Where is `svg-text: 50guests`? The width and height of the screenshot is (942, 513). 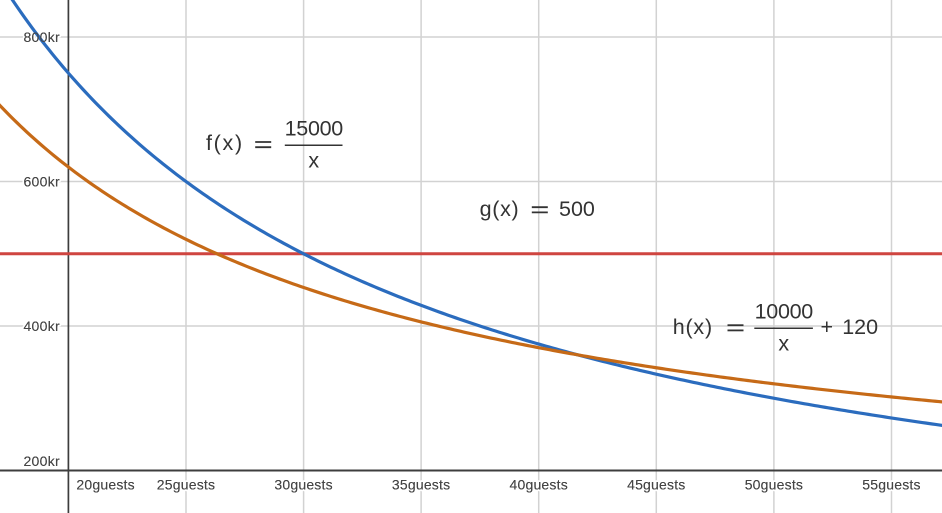 svg-text: 50guests is located at coordinates (774, 484).